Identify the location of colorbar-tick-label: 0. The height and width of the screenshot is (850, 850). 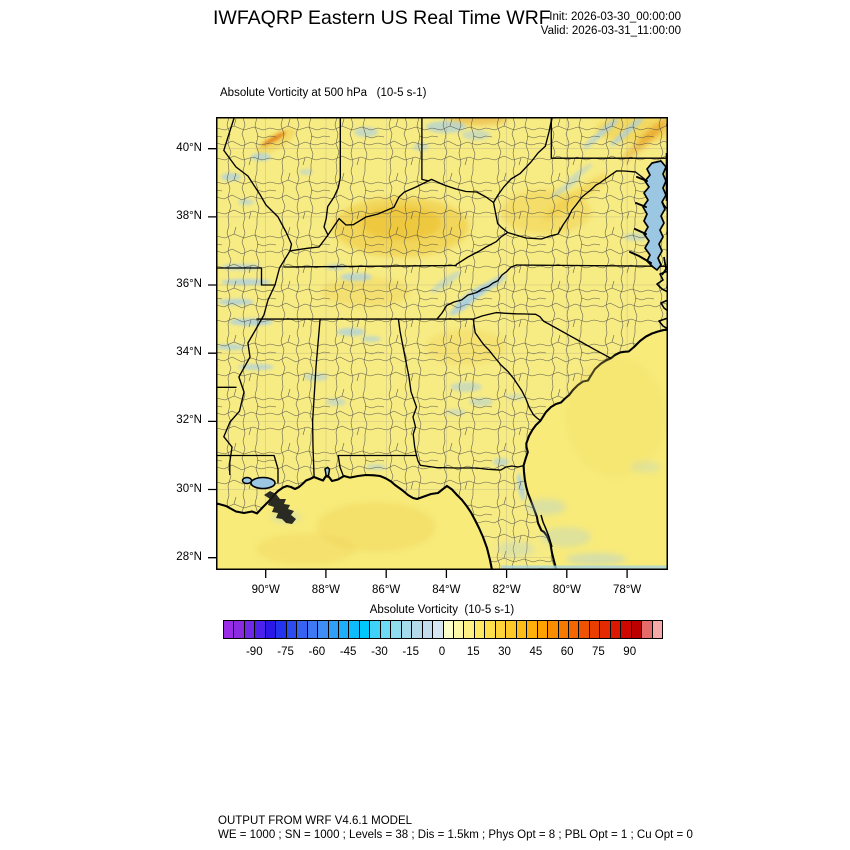
(442, 652).